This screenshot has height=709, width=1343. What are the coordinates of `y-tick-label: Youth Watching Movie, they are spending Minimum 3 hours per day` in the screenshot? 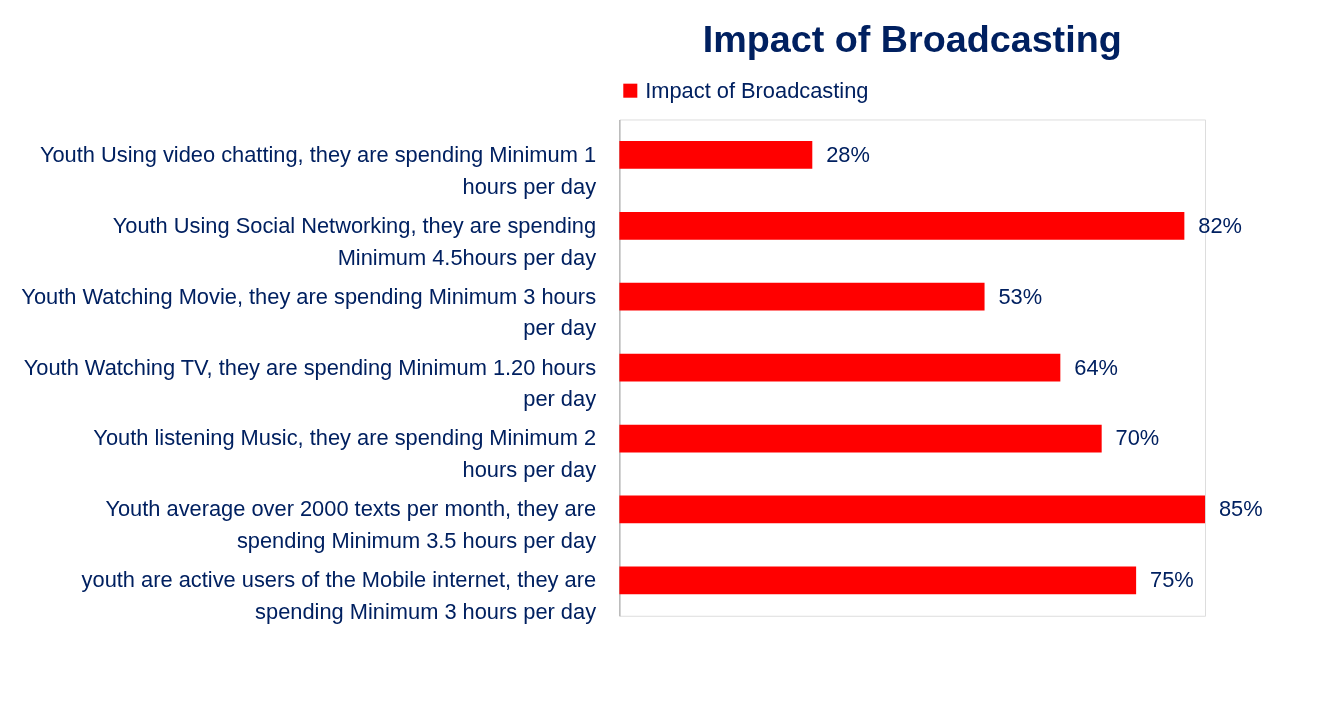 It's located at (309, 312).